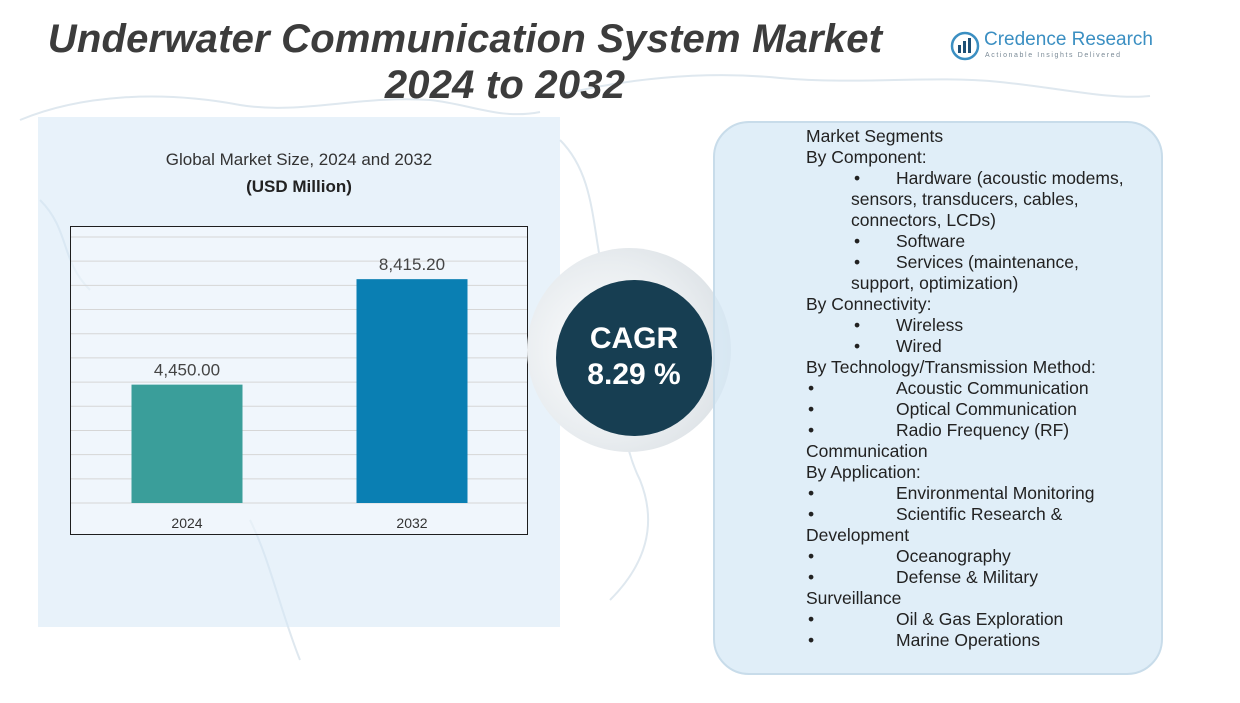 This screenshot has height=703, width=1240. Describe the element at coordinates (987, 262) in the screenshot. I see `segment-item-text: Services (maintenance,` at that location.